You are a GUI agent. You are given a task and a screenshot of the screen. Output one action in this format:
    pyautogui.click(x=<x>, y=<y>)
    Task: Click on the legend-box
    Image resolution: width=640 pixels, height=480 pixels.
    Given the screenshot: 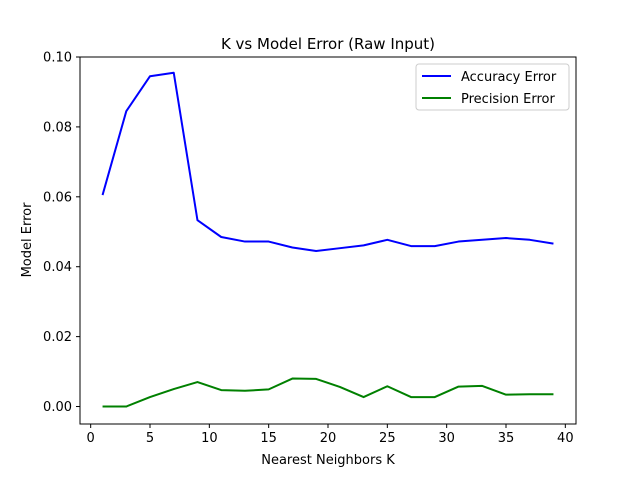 What is the action you would take?
    pyautogui.click(x=492, y=87)
    